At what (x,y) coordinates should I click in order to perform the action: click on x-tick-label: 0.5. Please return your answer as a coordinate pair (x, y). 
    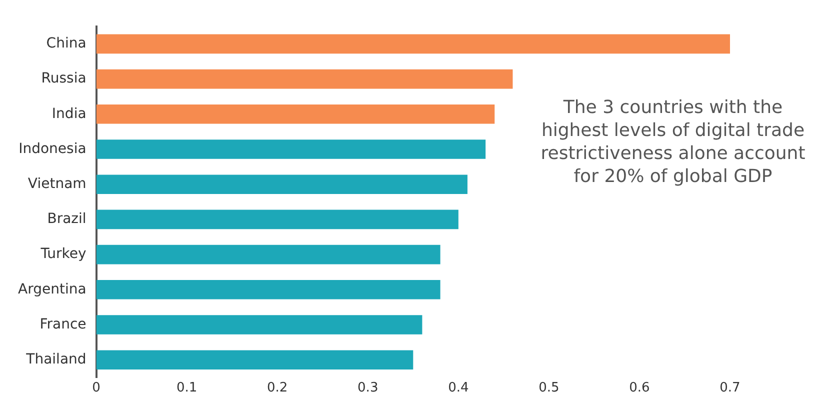
    Looking at the image, I should click on (549, 388).